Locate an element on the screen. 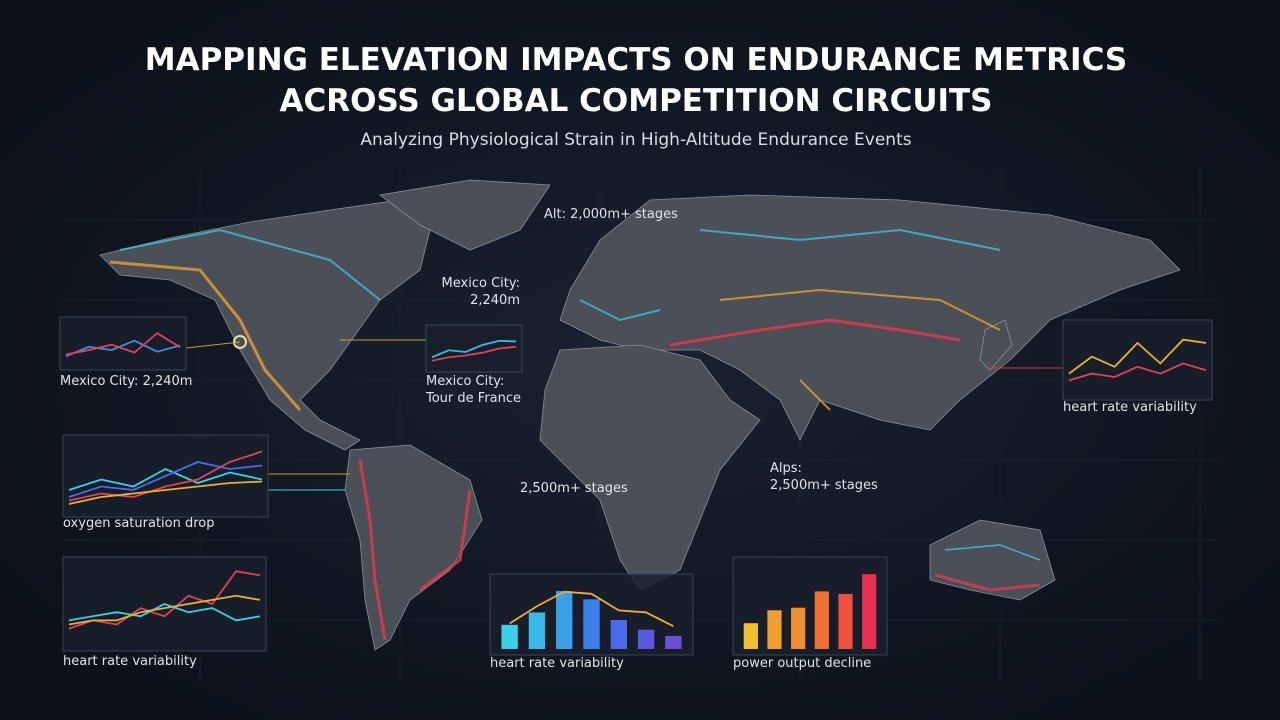 This screenshot has width=1280, height=720. panel-label: power output decline is located at coordinates (802, 663).